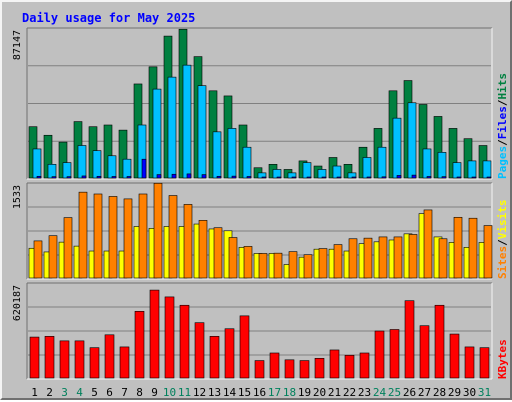 The image size is (512, 402). What do you see at coordinates (502, 126) in the screenshot?
I see `legend-top: Pages/Files/Hits` at bounding box center [502, 126].